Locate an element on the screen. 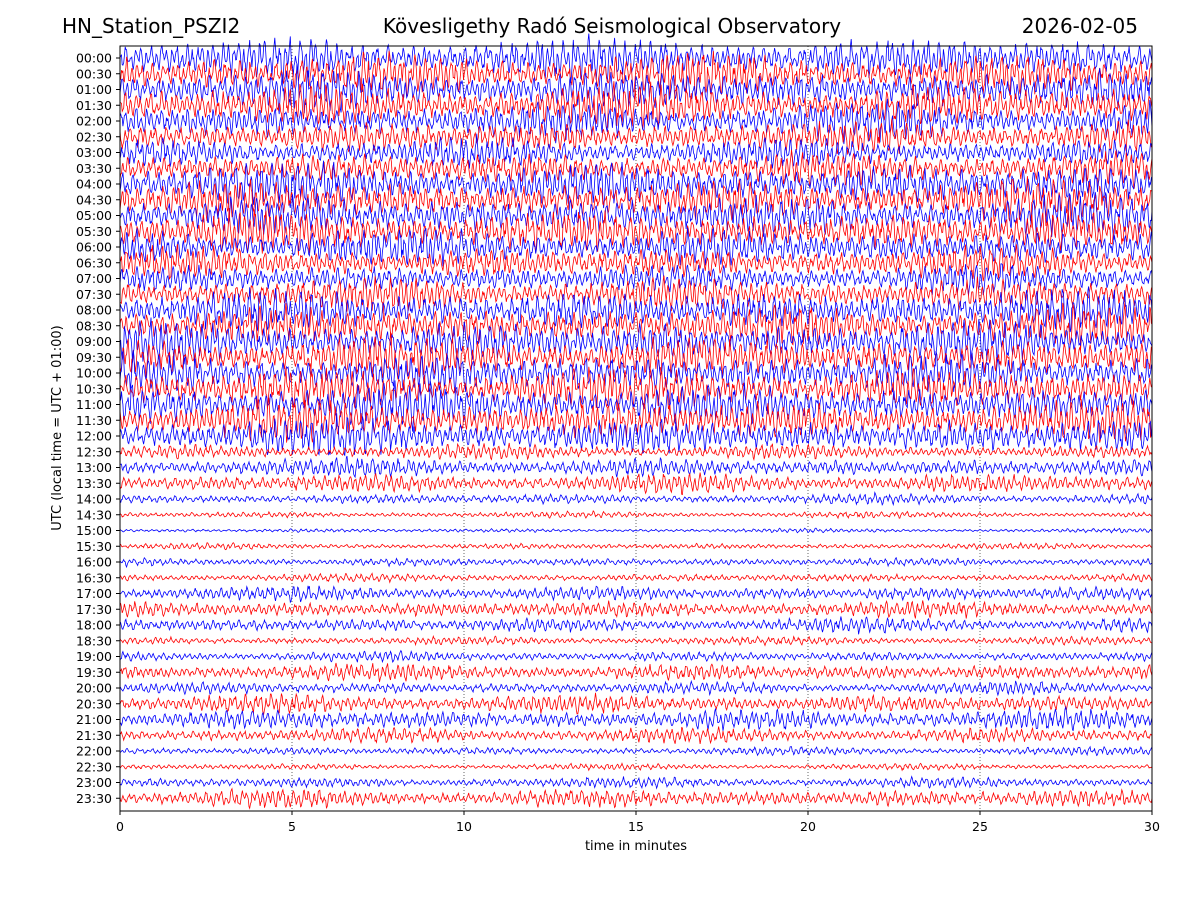  y-tick-label: 19:30 is located at coordinates (94, 672).